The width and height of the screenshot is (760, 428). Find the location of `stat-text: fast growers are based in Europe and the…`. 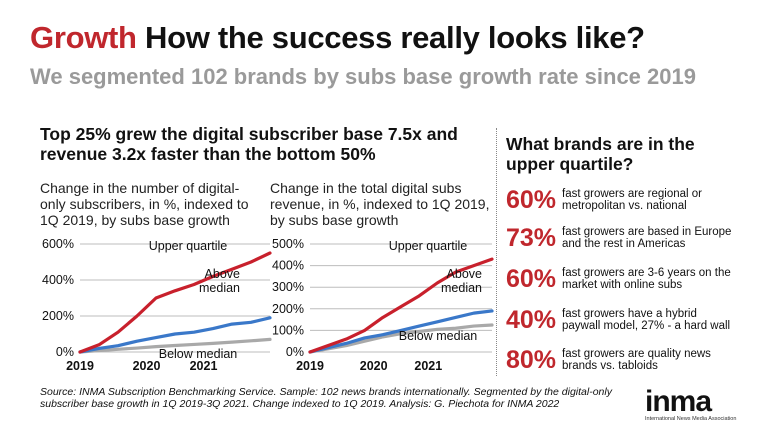

stat-text: fast growers are based in Europe and the… is located at coordinates (647, 238).